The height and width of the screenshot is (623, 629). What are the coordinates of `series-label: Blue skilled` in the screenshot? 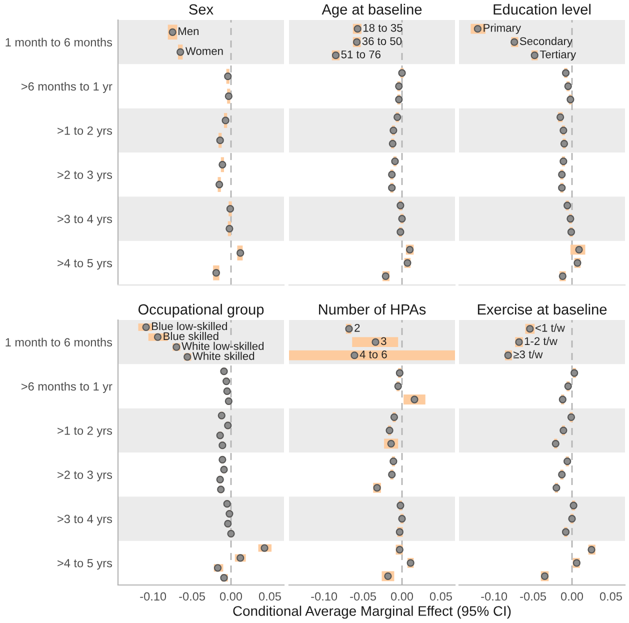 It's located at (191, 336).